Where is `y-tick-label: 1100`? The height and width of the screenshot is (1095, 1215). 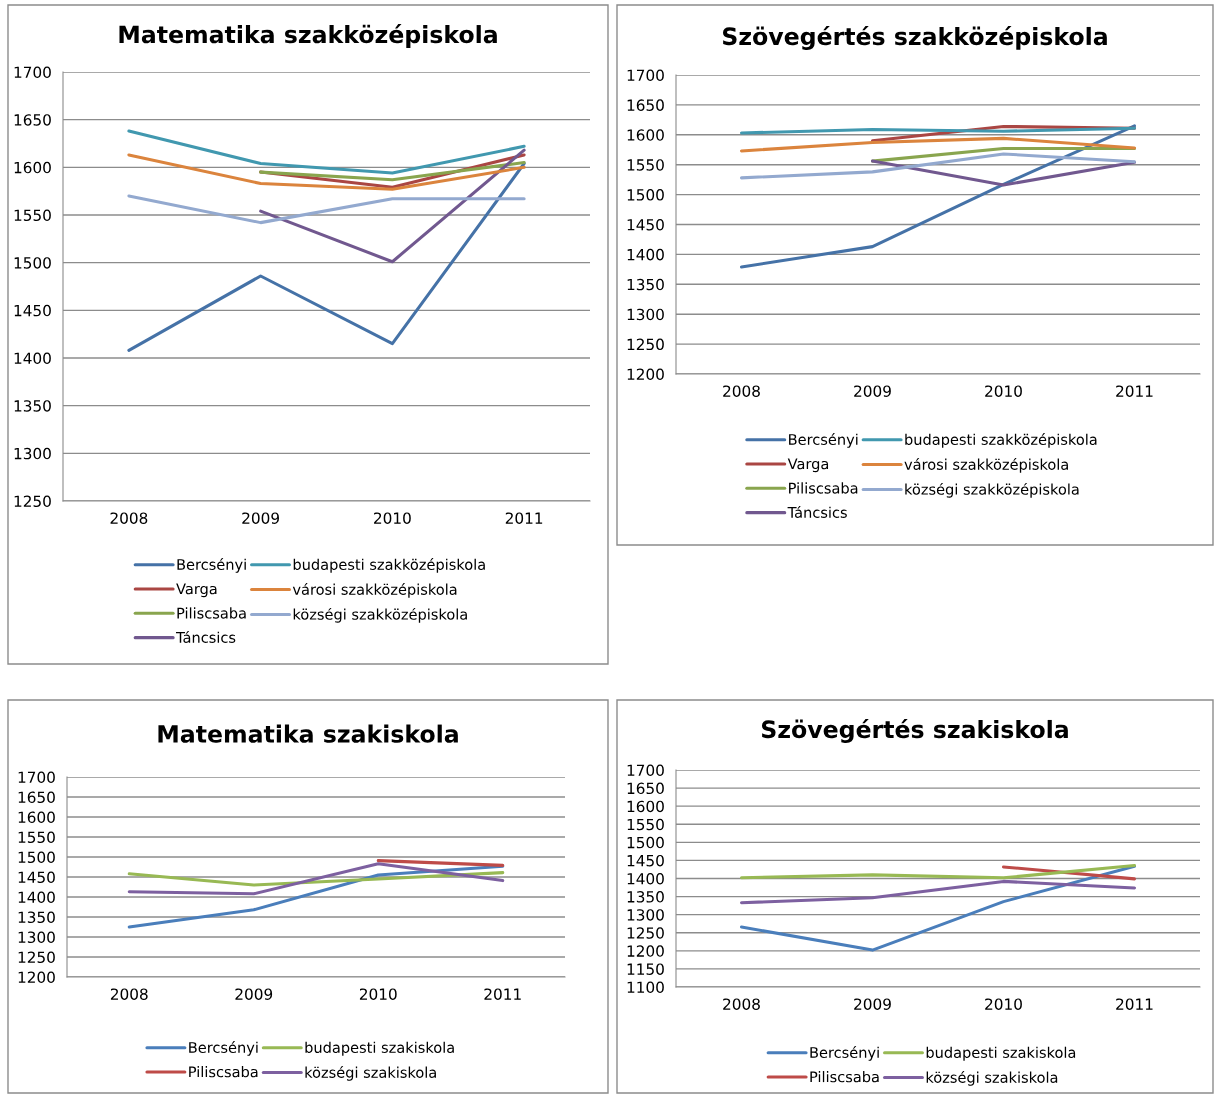
y-tick-label: 1100 is located at coordinates (645, 987).